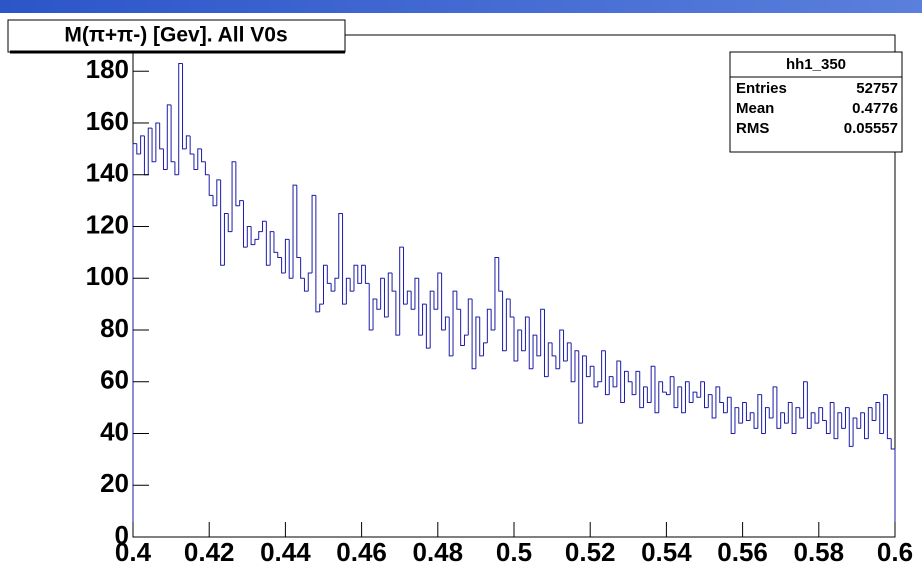  Describe the element at coordinates (133, 552) in the screenshot. I see `x-tick-label: 0.4` at that location.